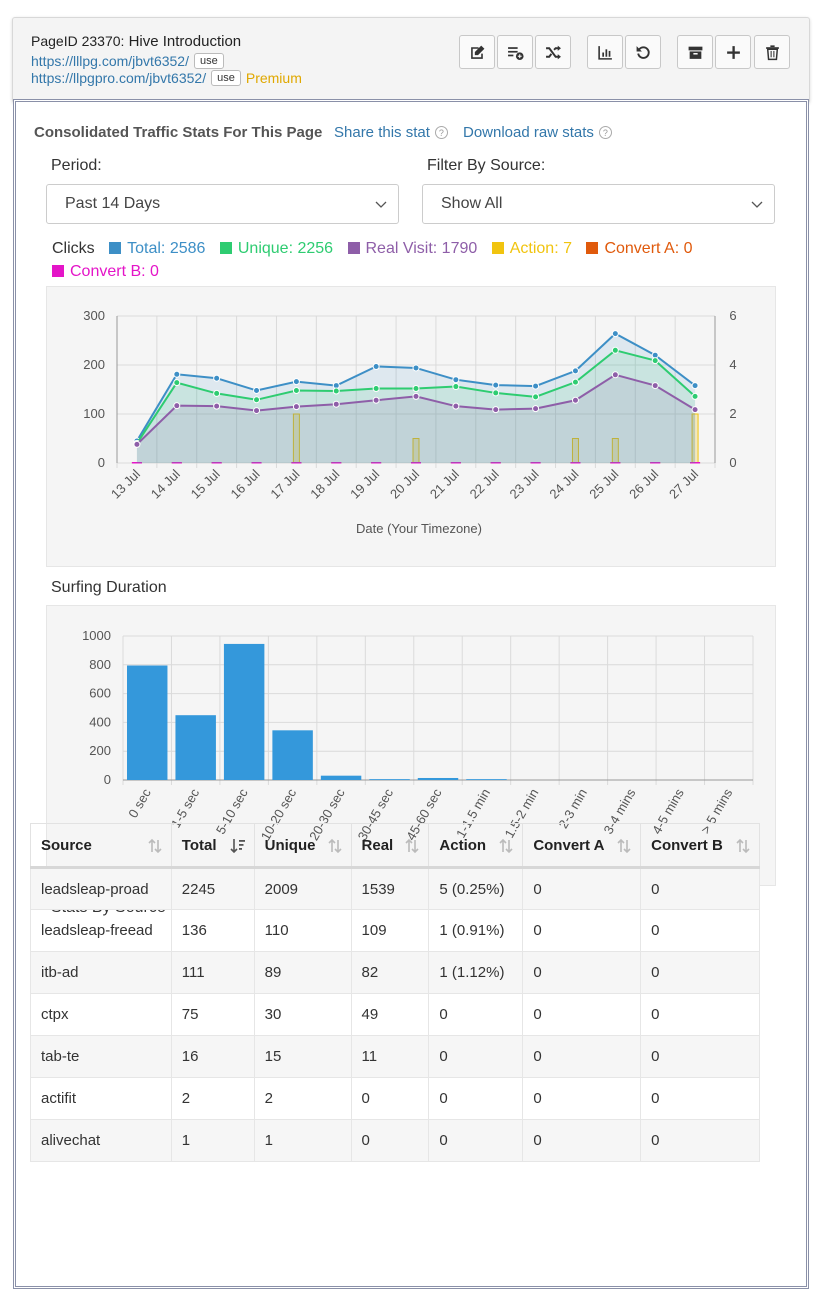 This screenshot has height=1289, width=825. I want to click on column-header: Real, so click(390, 846).